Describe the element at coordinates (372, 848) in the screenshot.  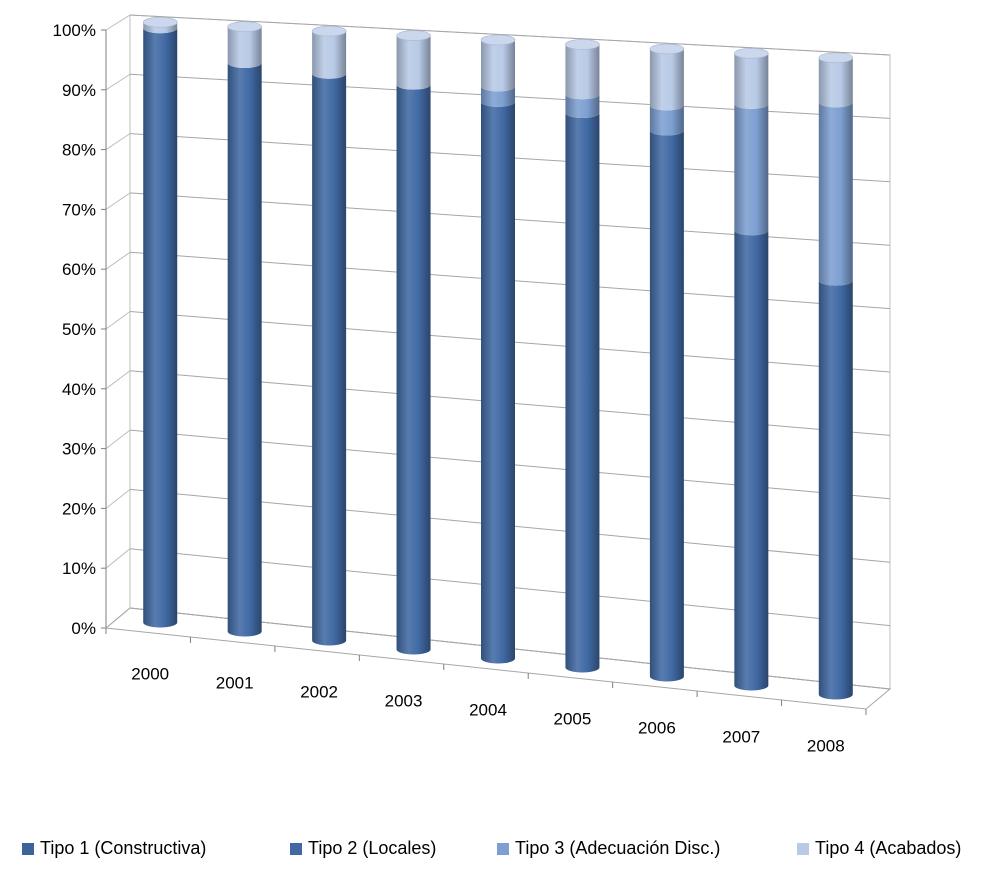
I see `legend-label: Tipo 2 (Locales)` at that location.